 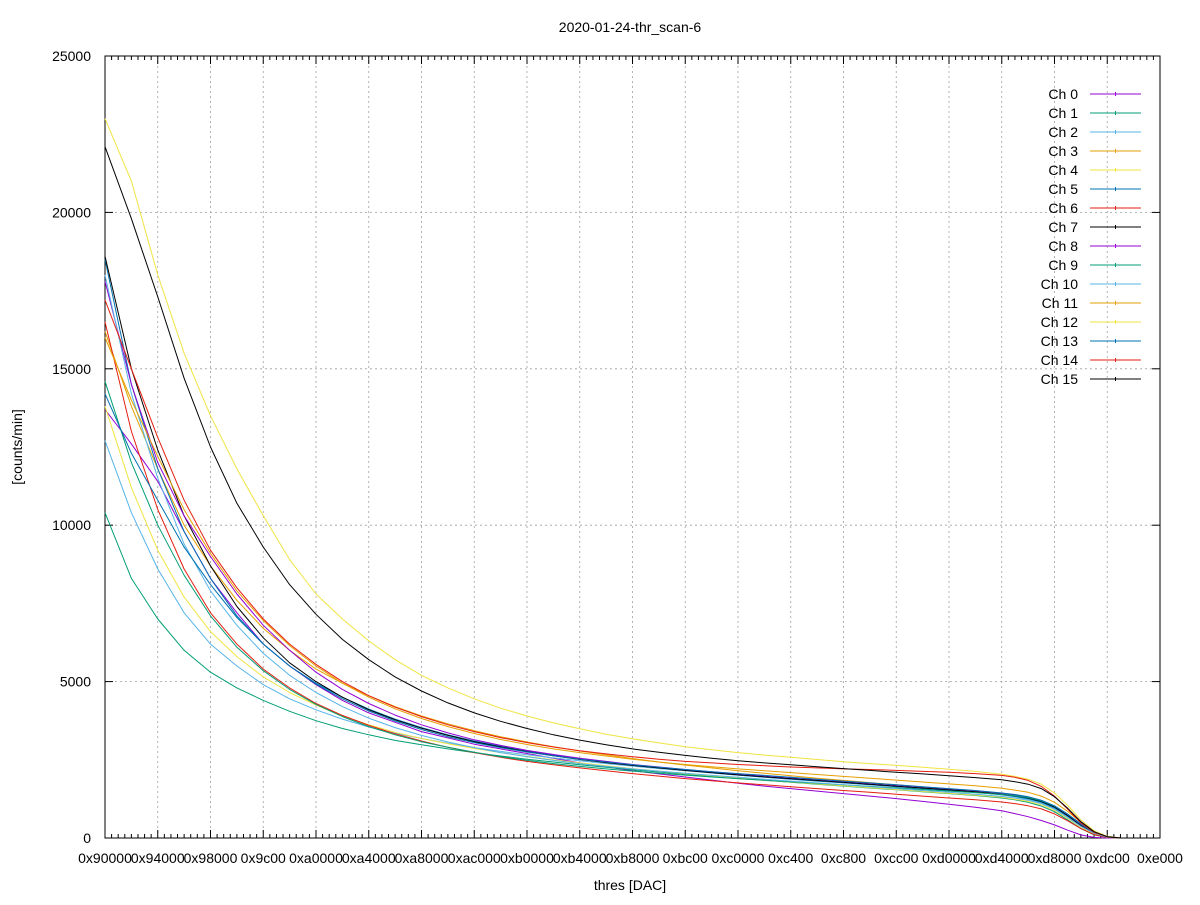 I want to click on x-tick-label: 0x98000, so click(x=211, y=858).